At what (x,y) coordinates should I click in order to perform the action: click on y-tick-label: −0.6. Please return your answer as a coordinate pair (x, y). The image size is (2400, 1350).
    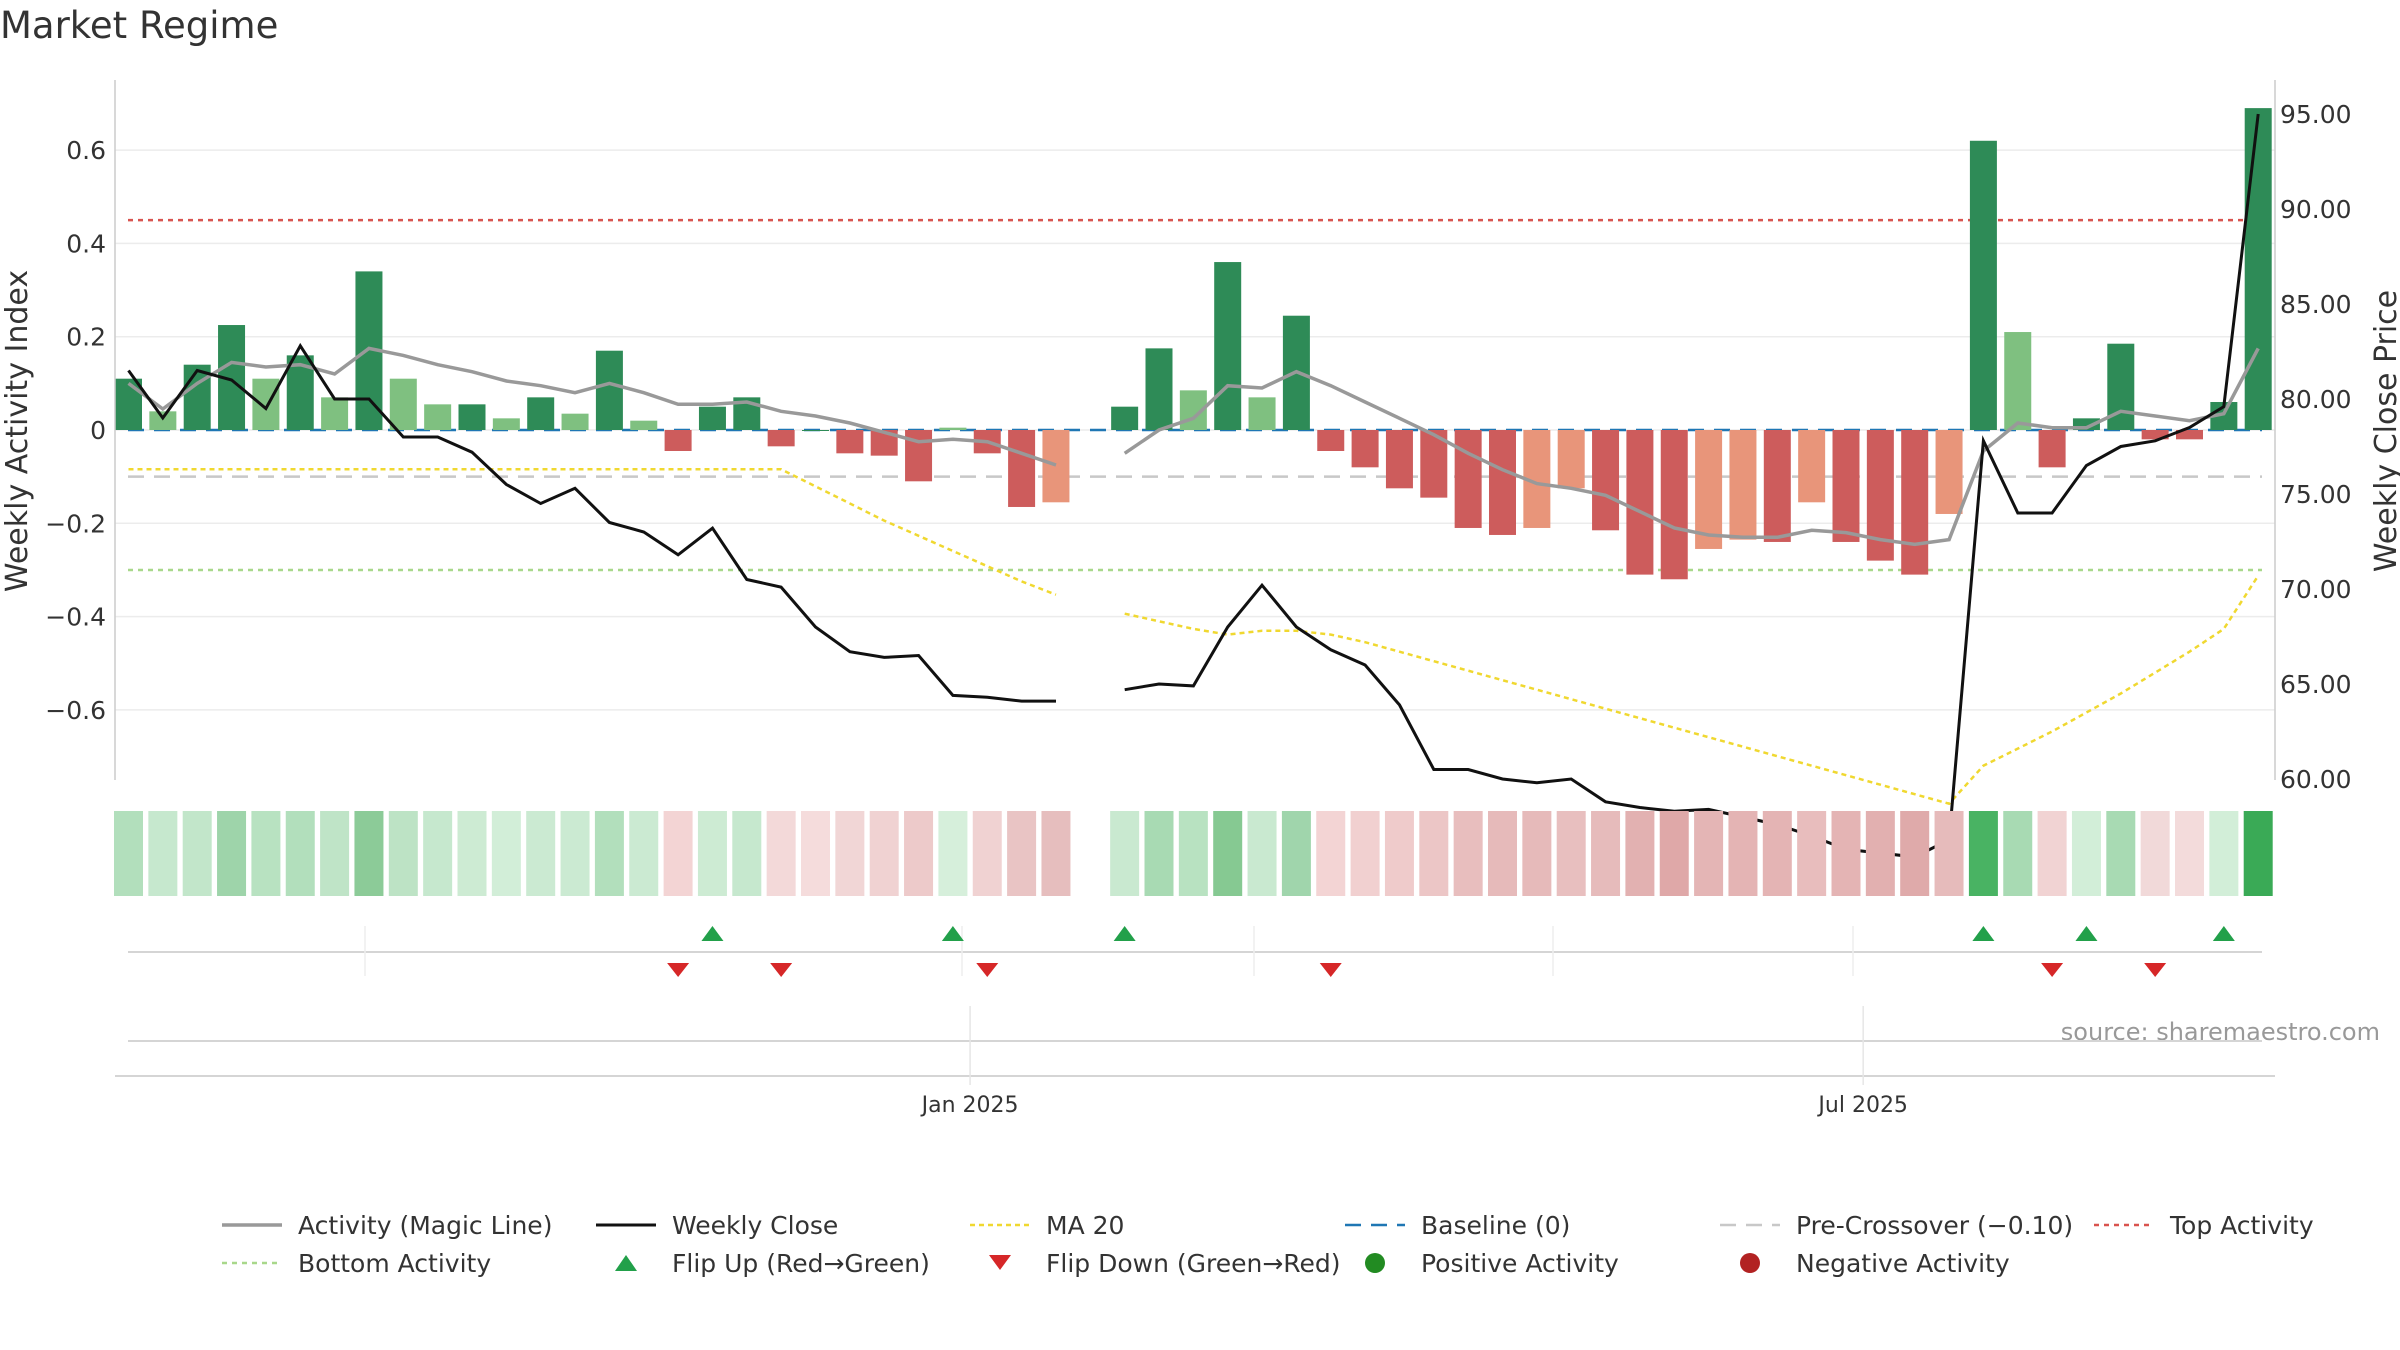
    Looking at the image, I should click on (75, 710).